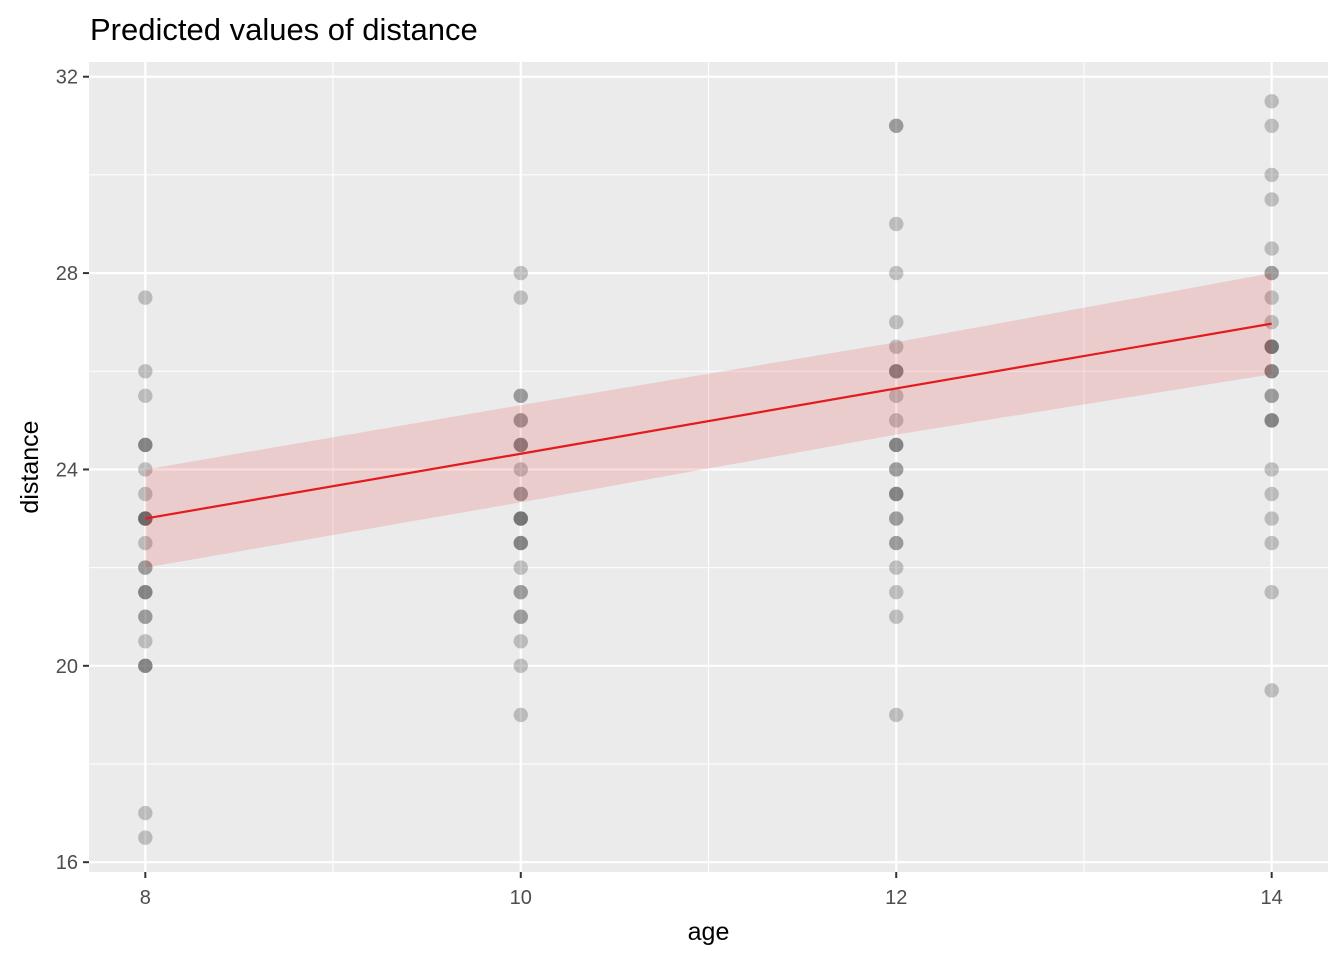 This screenshot has width=1344, height=960. I want to click on y-tick-label: 16, so click(67, 863).